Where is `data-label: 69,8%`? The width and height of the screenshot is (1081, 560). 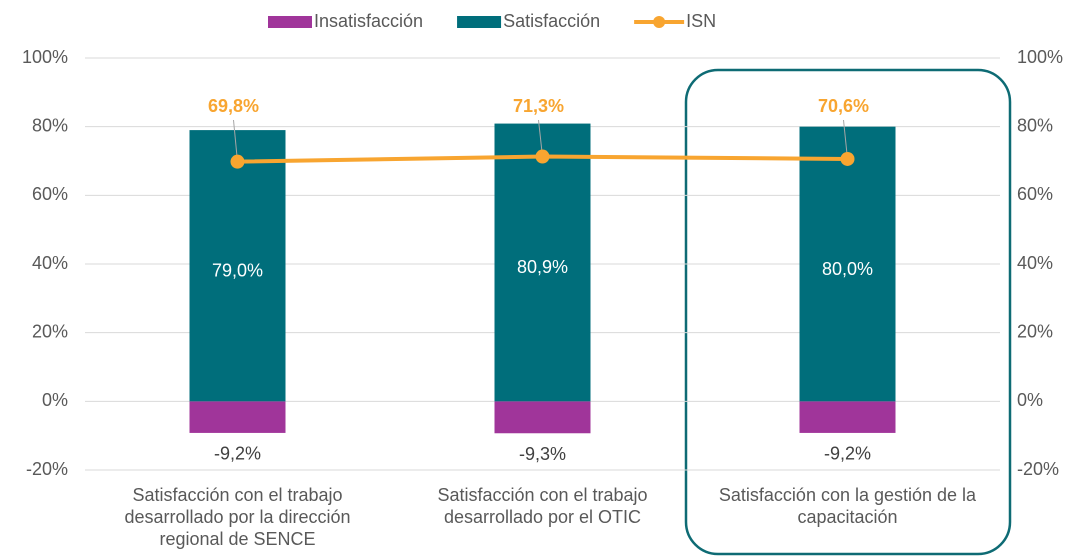
data-label: 69,8% is located at coordinates (233, 106).